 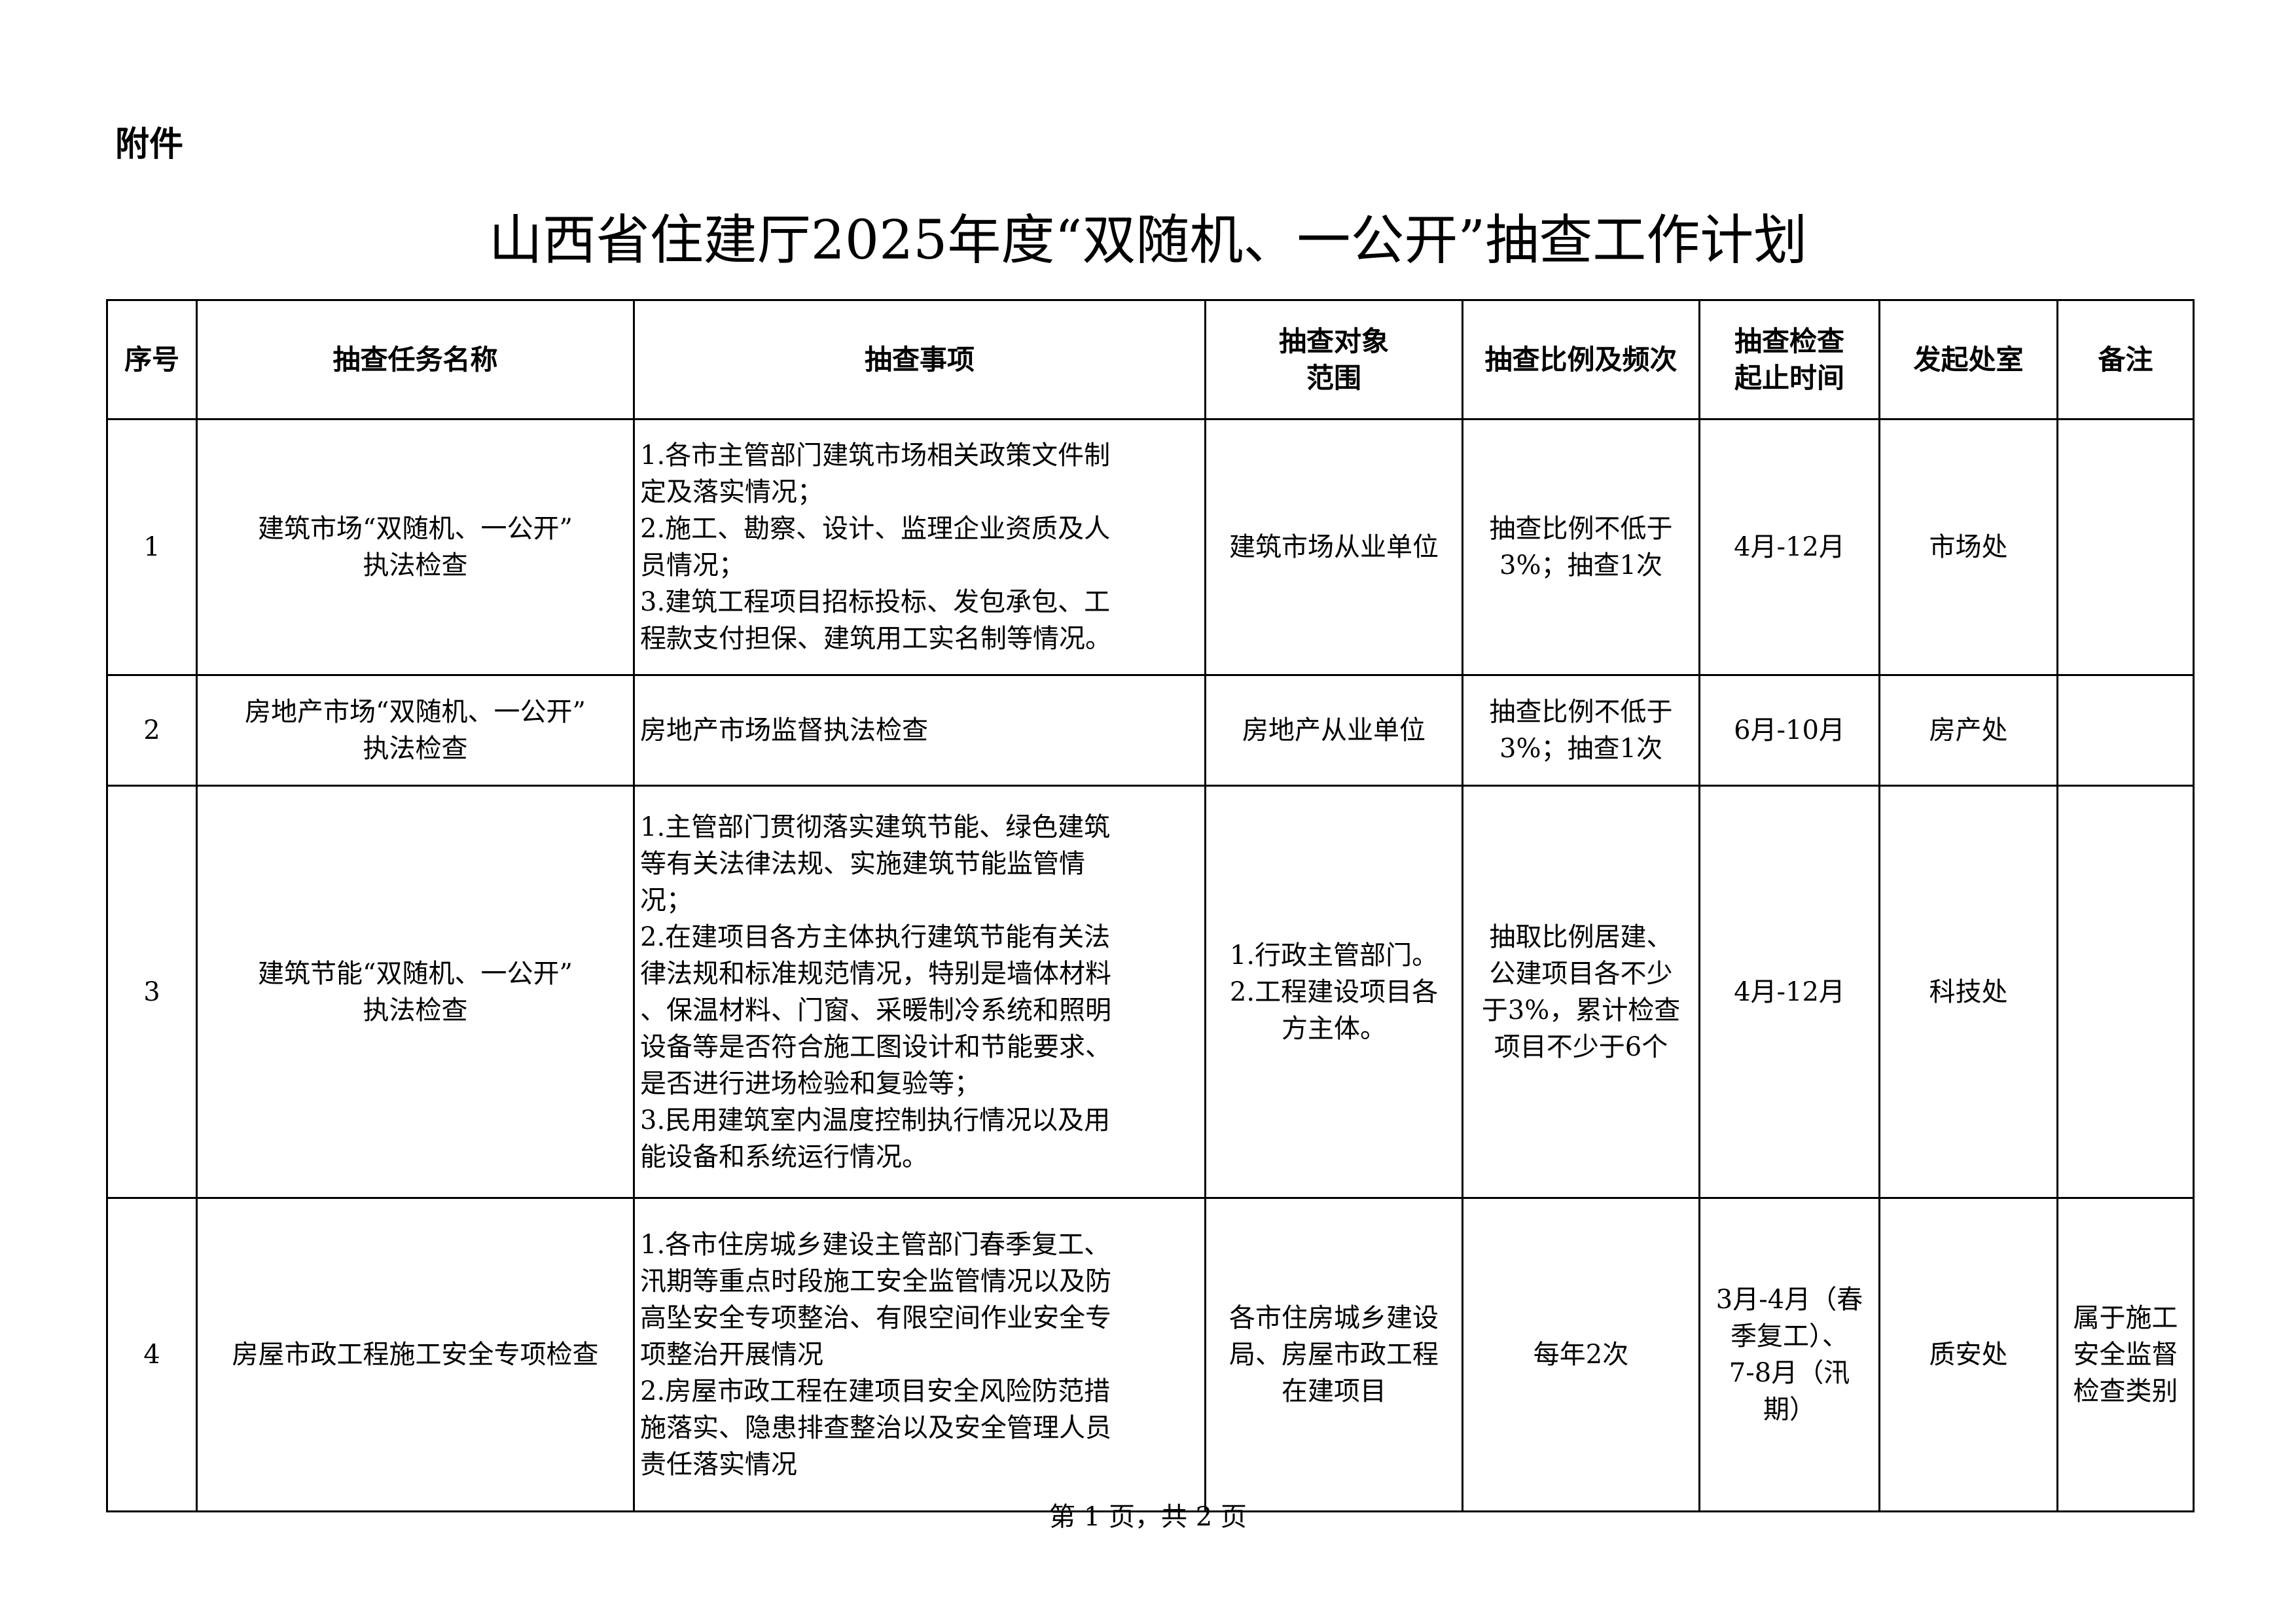 I want to click on cell-scope: 房地产从业单位, so click(x=1333, y=730).